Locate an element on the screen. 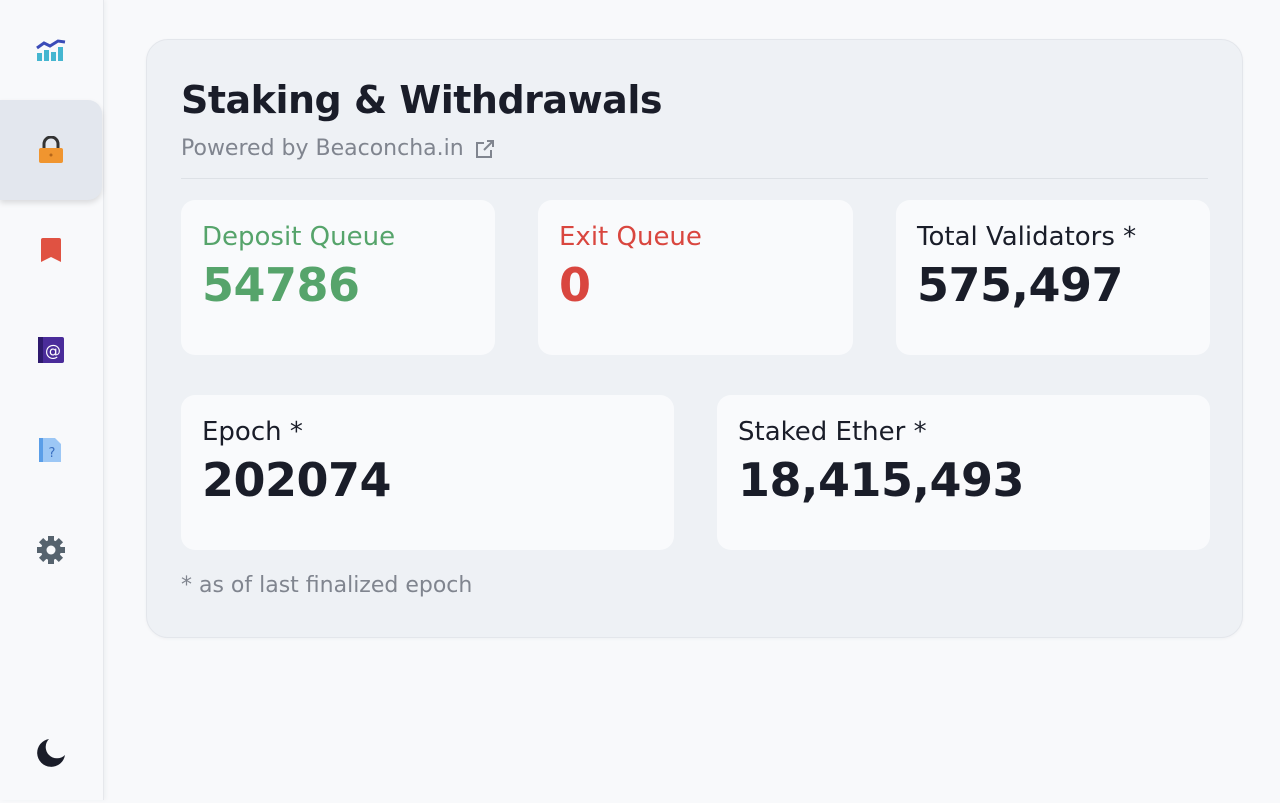  deposit-queue-label: Deposit Queue is located at coordinates (299, 237).